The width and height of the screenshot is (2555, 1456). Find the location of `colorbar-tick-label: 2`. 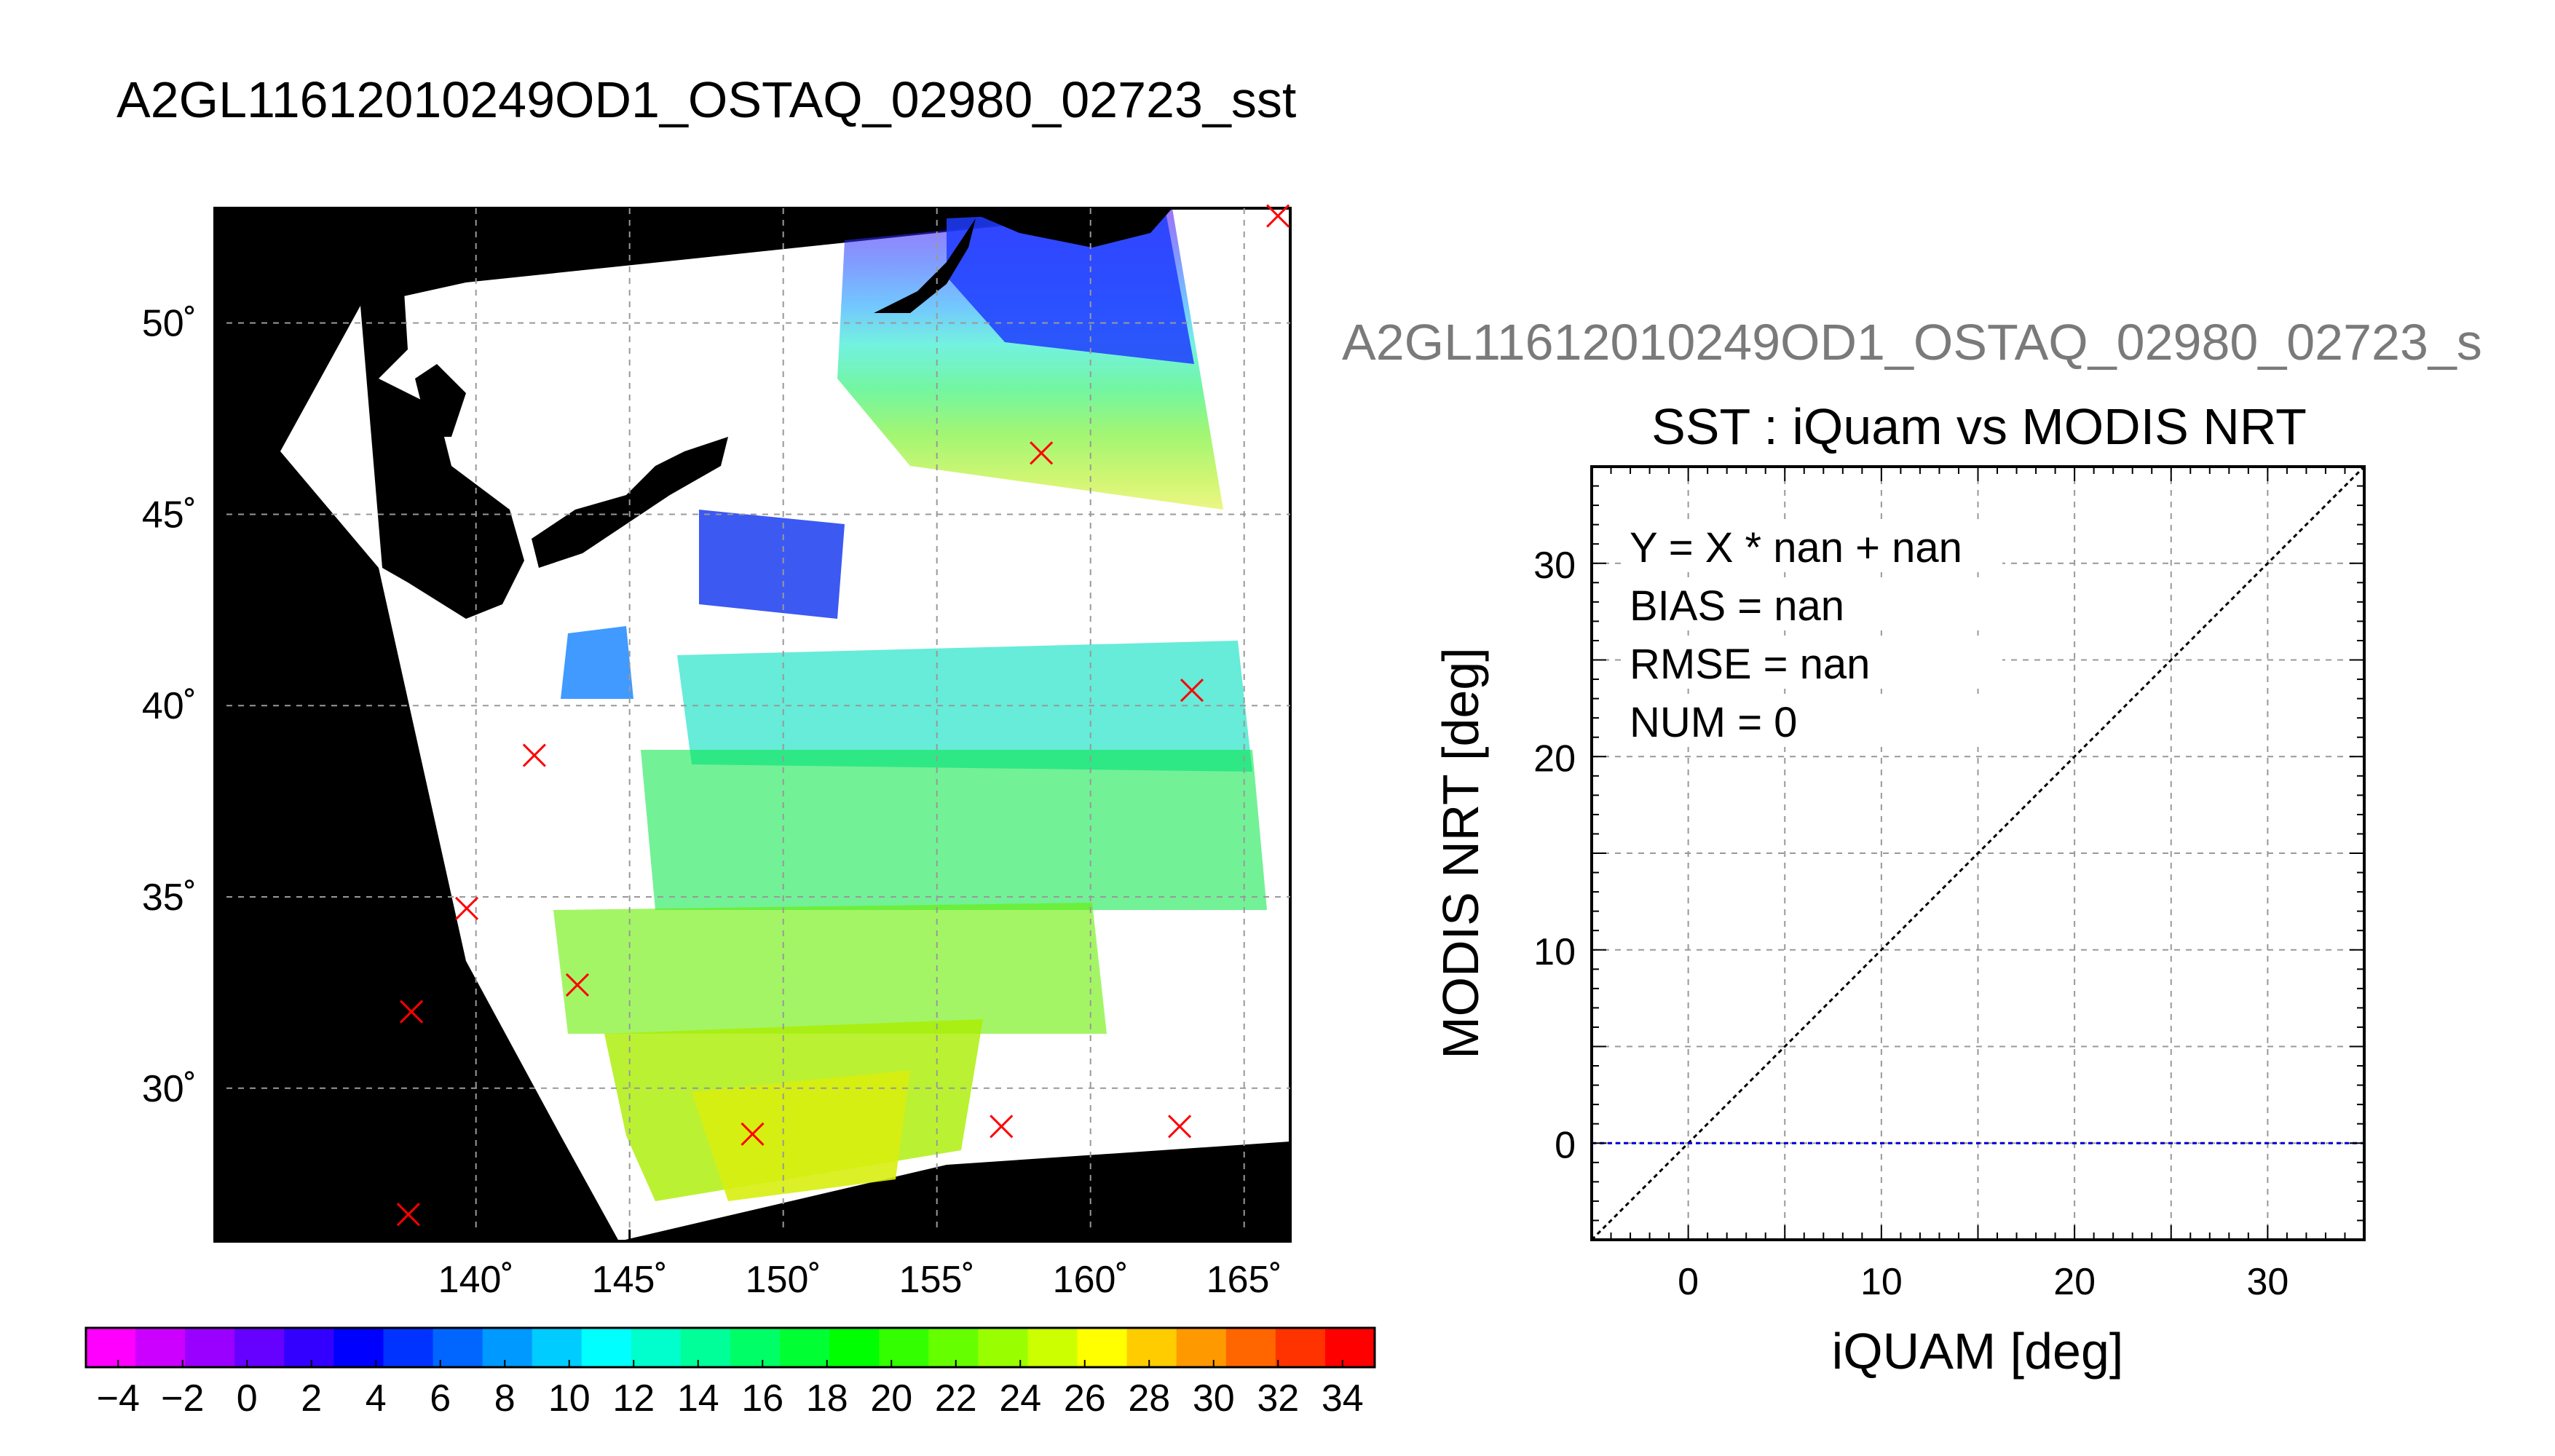

colorbar-tick-label: 2 is located at coordinates (311, 1398).